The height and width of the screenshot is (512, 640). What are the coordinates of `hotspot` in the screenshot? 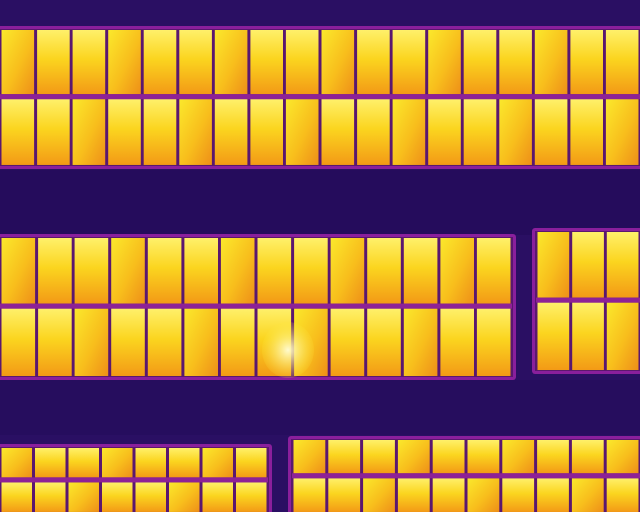 It's located at (288, 350).